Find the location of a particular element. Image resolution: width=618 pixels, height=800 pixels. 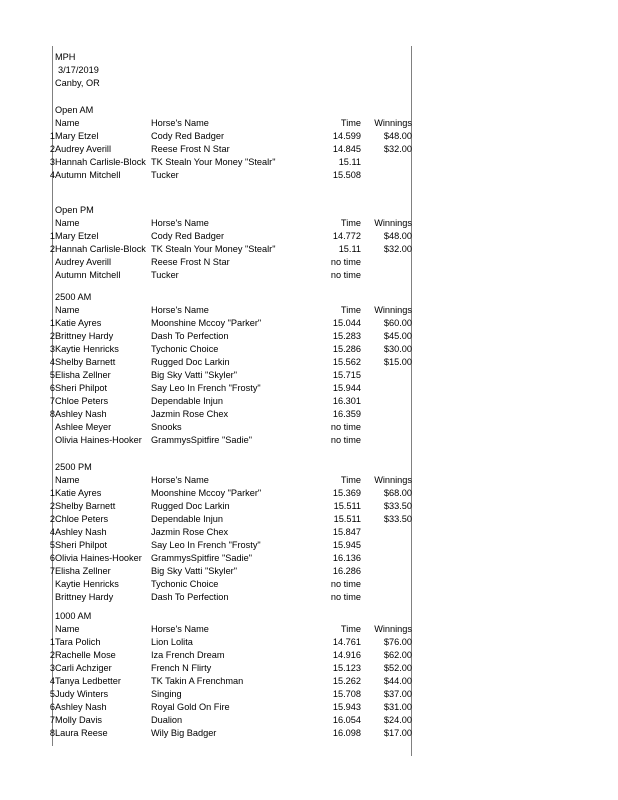

column-header-winnings: Winnings is located at coordinates (393, 480).